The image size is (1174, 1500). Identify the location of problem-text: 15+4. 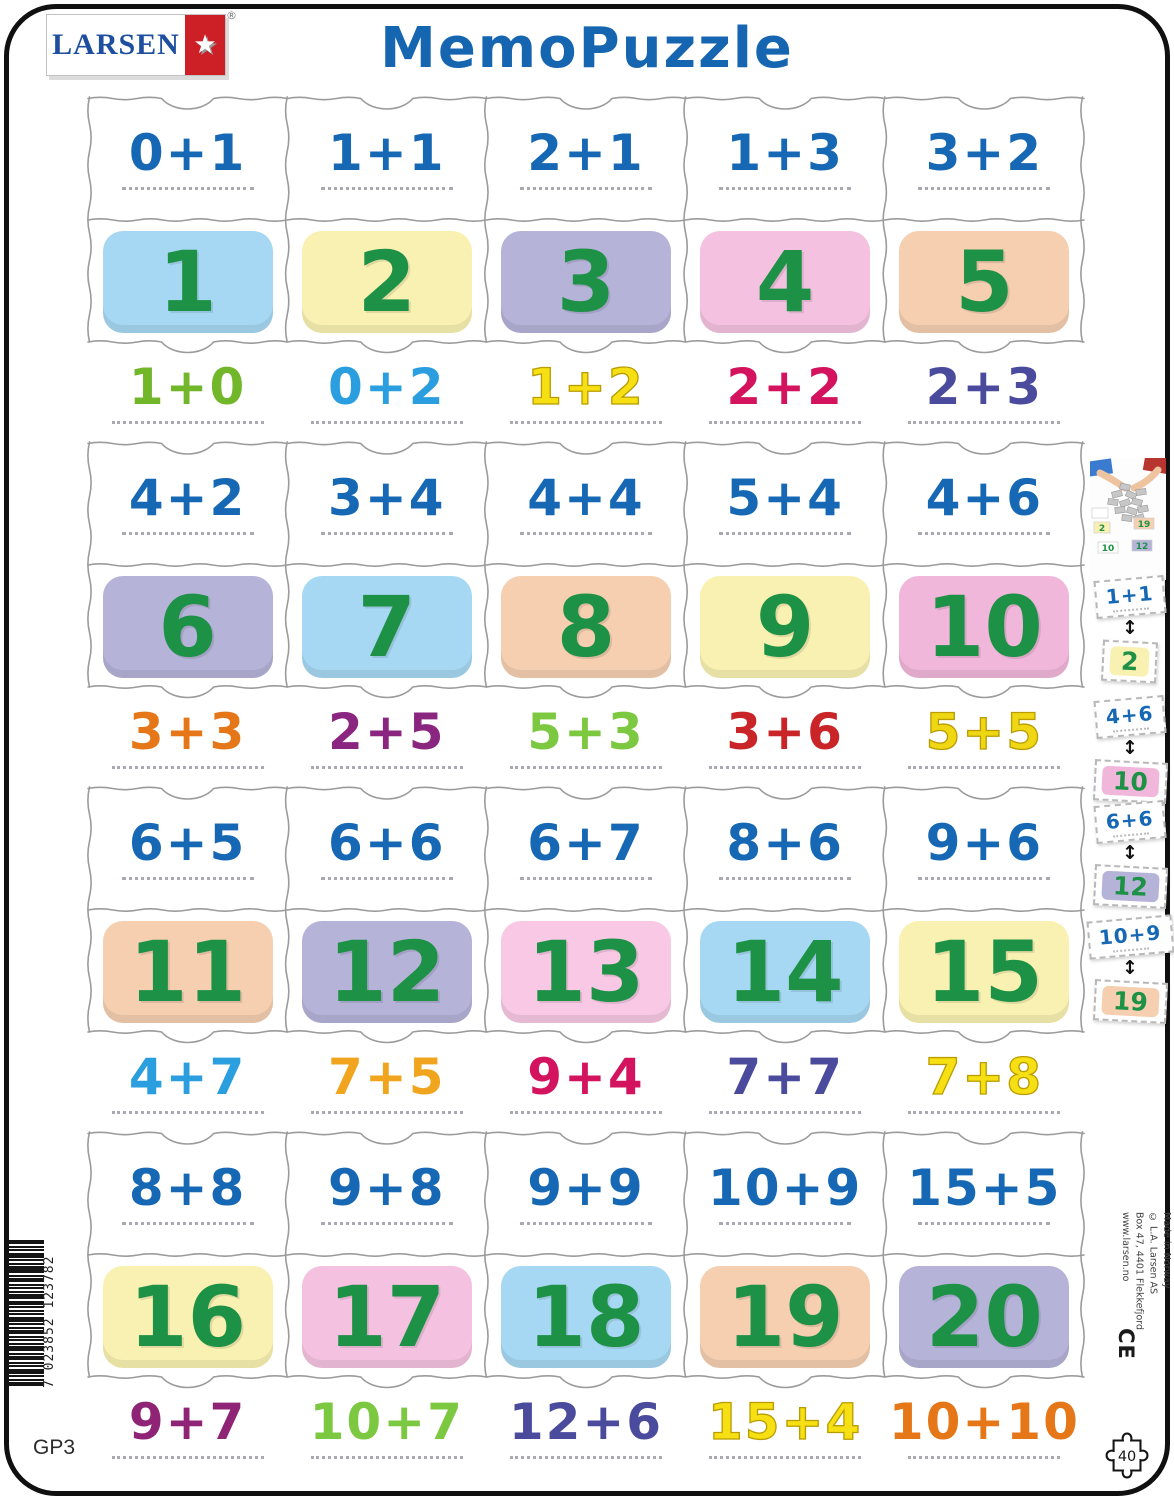
(785, 1422).